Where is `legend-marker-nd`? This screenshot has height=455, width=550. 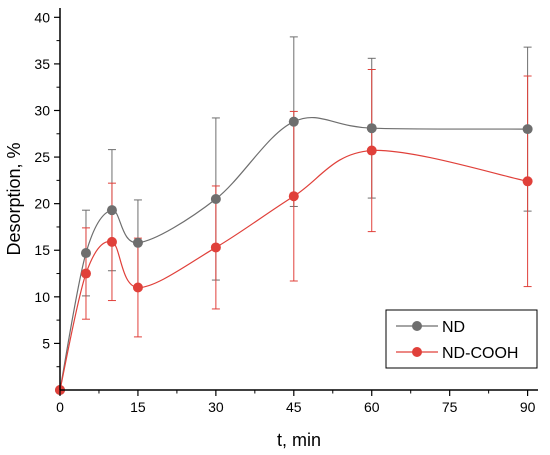
legend-marker-nd is located at coordinates (417, 326).